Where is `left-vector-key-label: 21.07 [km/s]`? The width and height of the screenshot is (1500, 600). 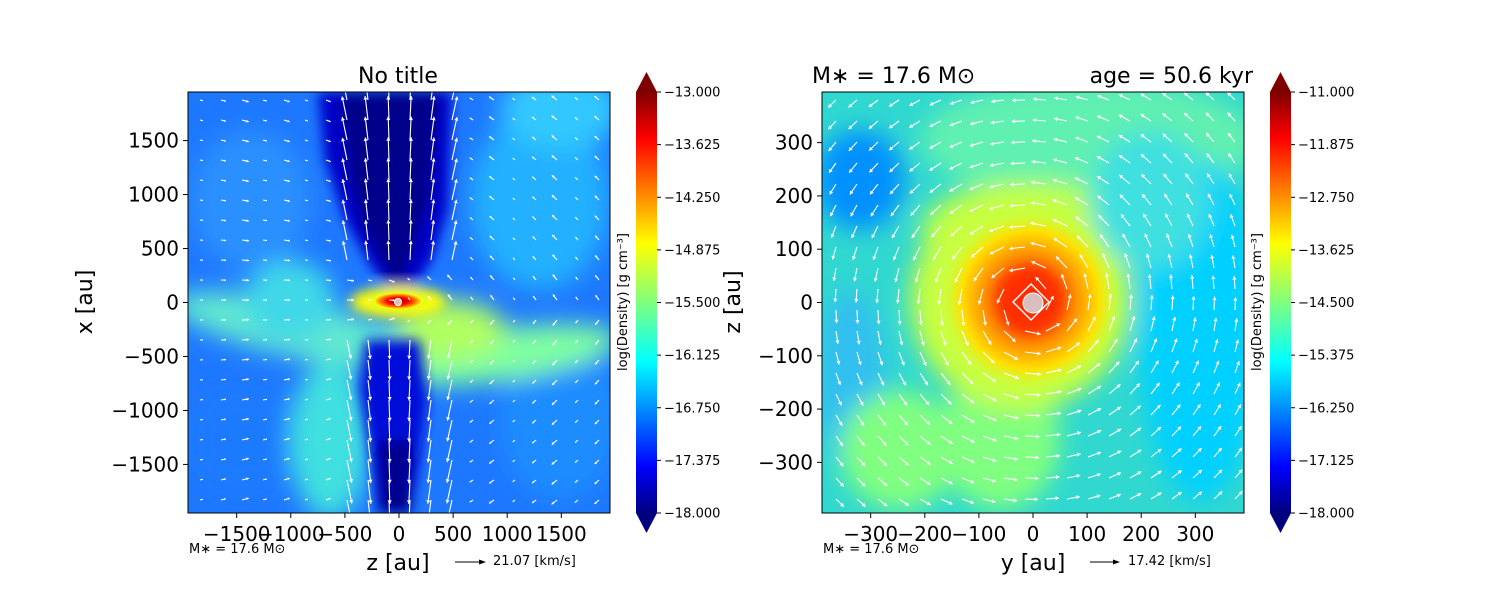
left-vector-key-label: 21.07 [km/s] is located at coordinates (534, 561).